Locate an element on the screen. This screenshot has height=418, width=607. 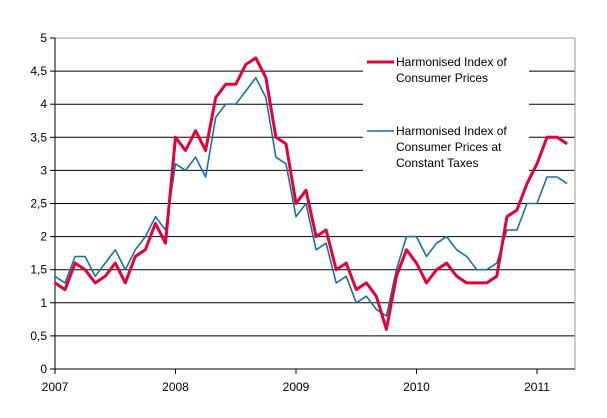
y-tick-label: 2 is located at coordinates (43, 237).